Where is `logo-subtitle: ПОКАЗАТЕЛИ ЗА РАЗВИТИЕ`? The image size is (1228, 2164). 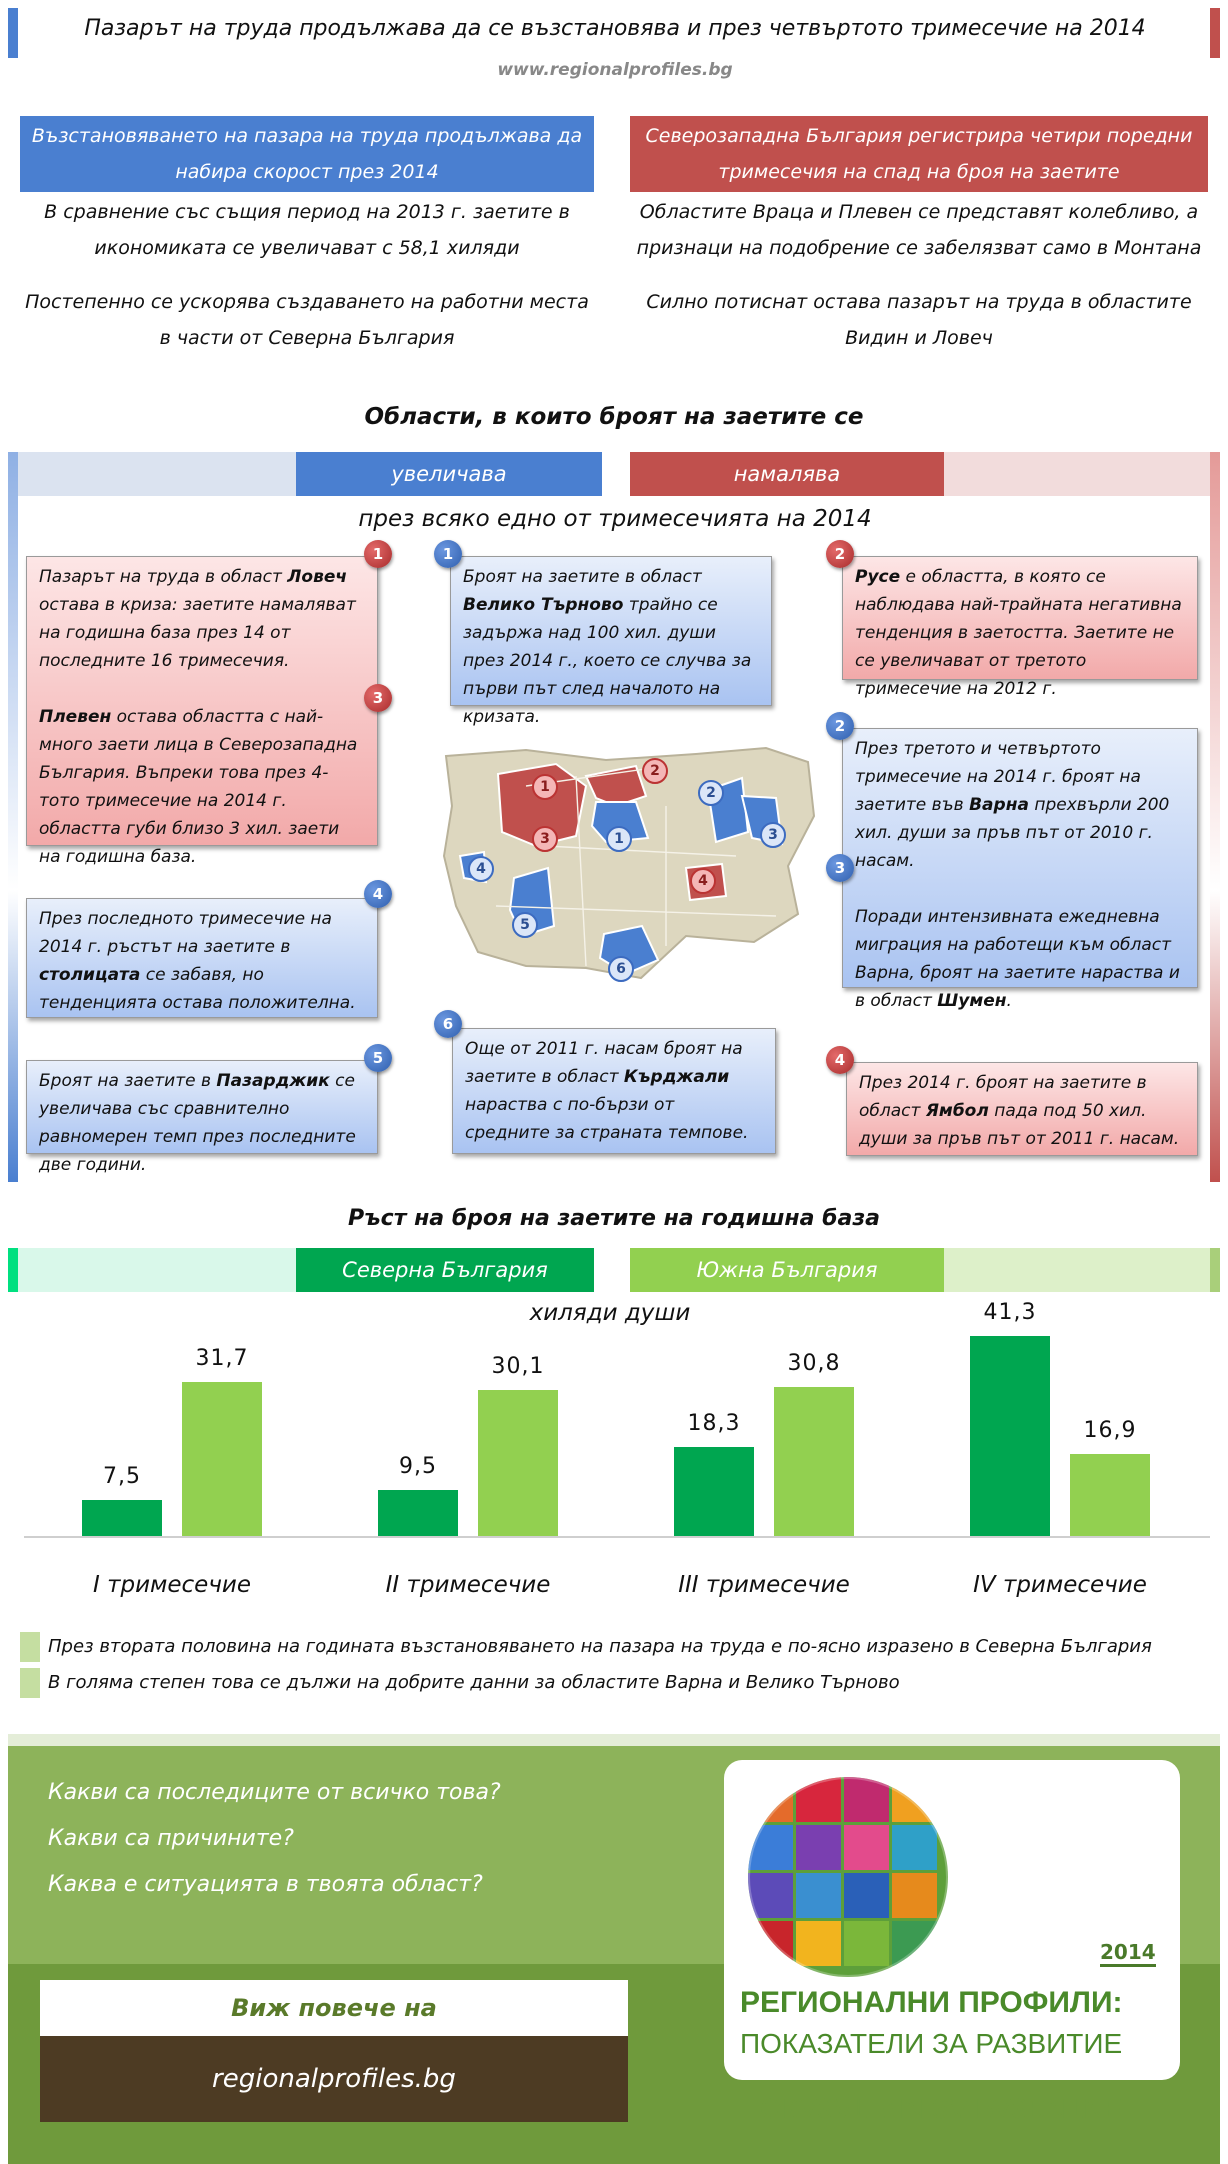
logo-subtitle: ПОКАЗАТЕЛИ ЗА РАЗВИТИЕ is located at coordinates (931, 2043).